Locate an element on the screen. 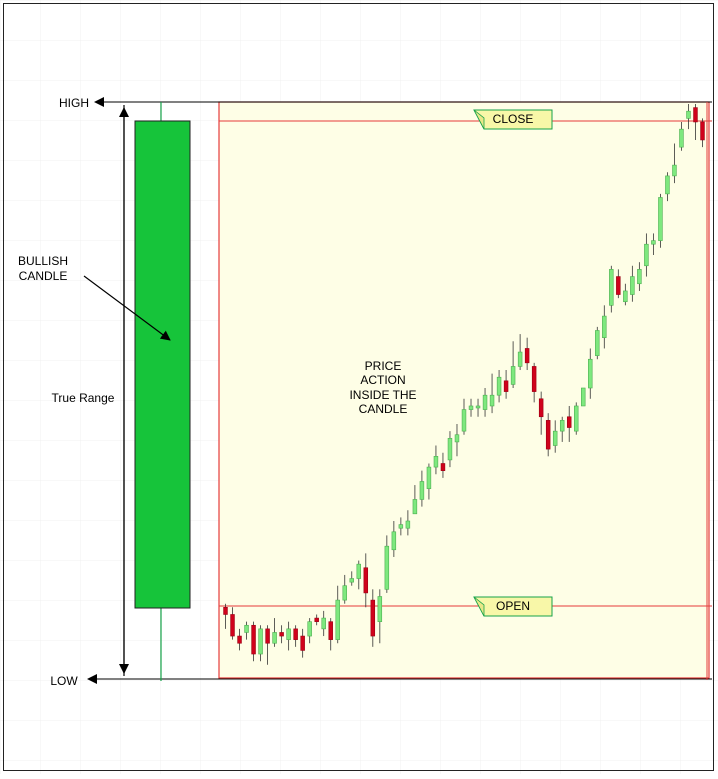 This screenshot has height=779, width=718. bullish-candle-pointer is located at coordinates (127, 308).